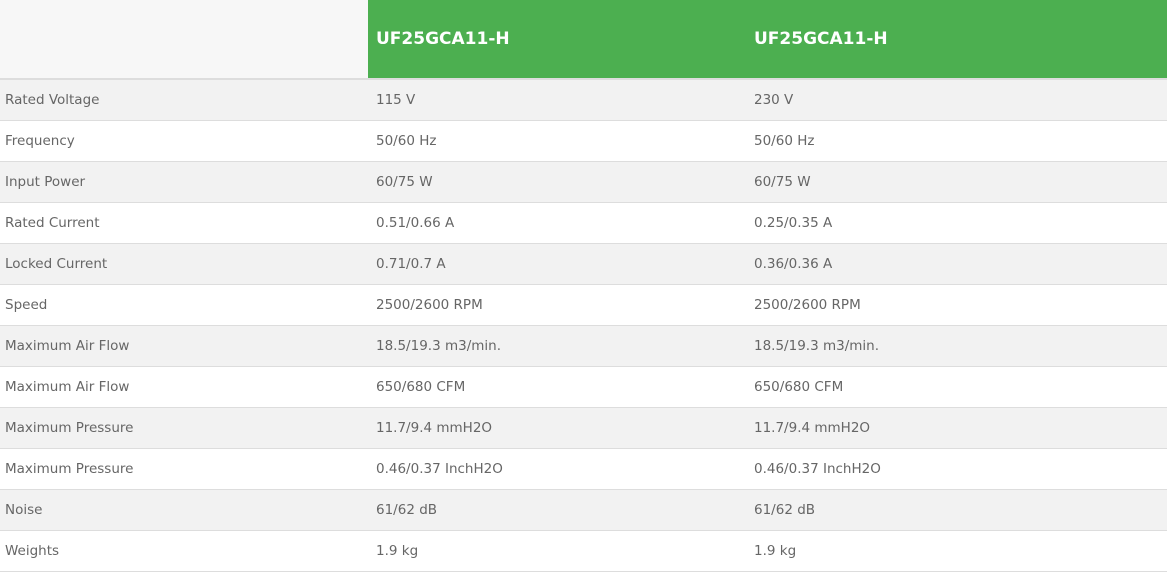 The height and width of the screenshot is (573, 1171). Describe the element at coordinates (956, 469) in the screenshot. I see `spec-value-model-2: 0.46/0.37 InchH2O` at that location.